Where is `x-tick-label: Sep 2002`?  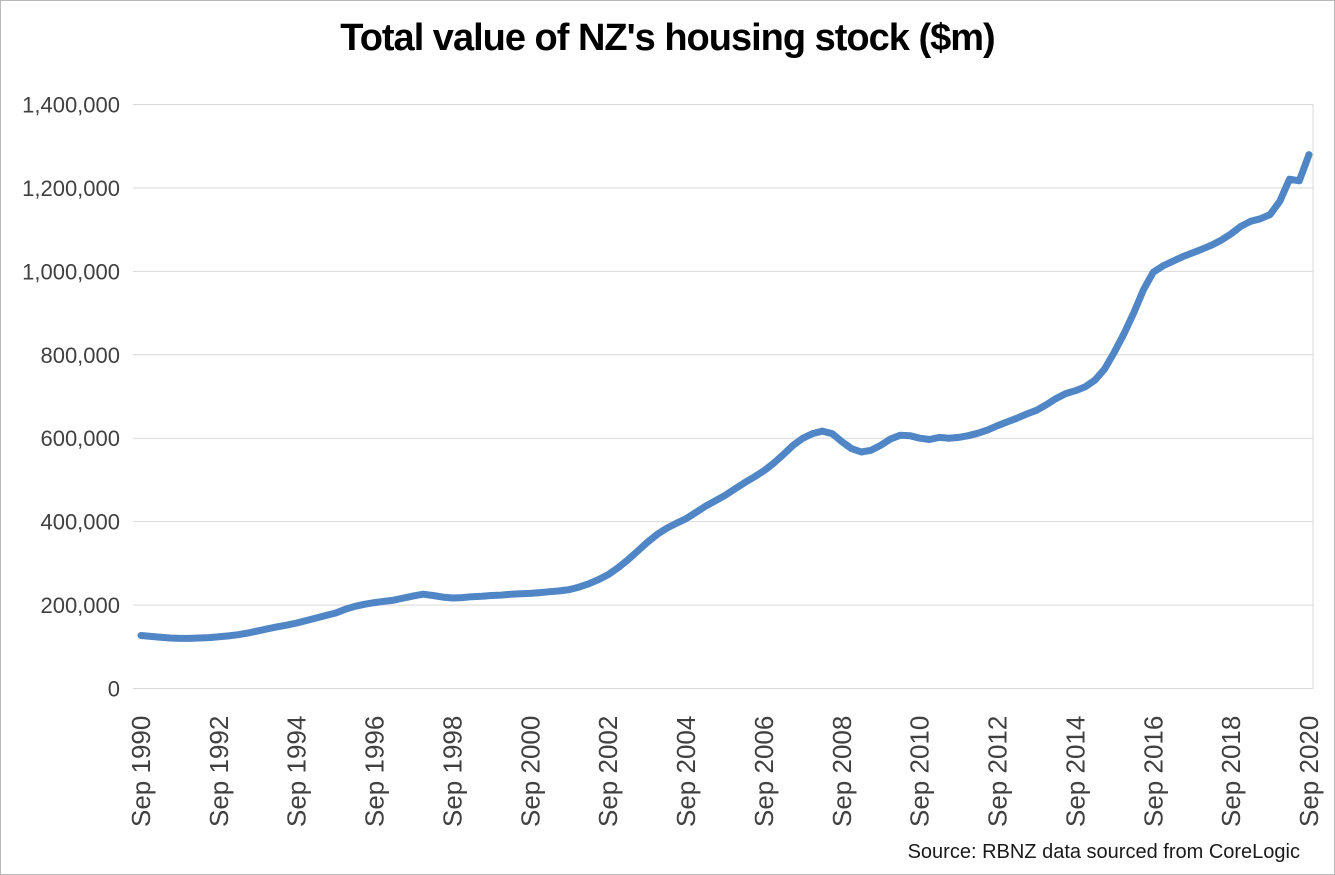 x-tick-label: Sep 2002 is located at coordinates (608, 771).